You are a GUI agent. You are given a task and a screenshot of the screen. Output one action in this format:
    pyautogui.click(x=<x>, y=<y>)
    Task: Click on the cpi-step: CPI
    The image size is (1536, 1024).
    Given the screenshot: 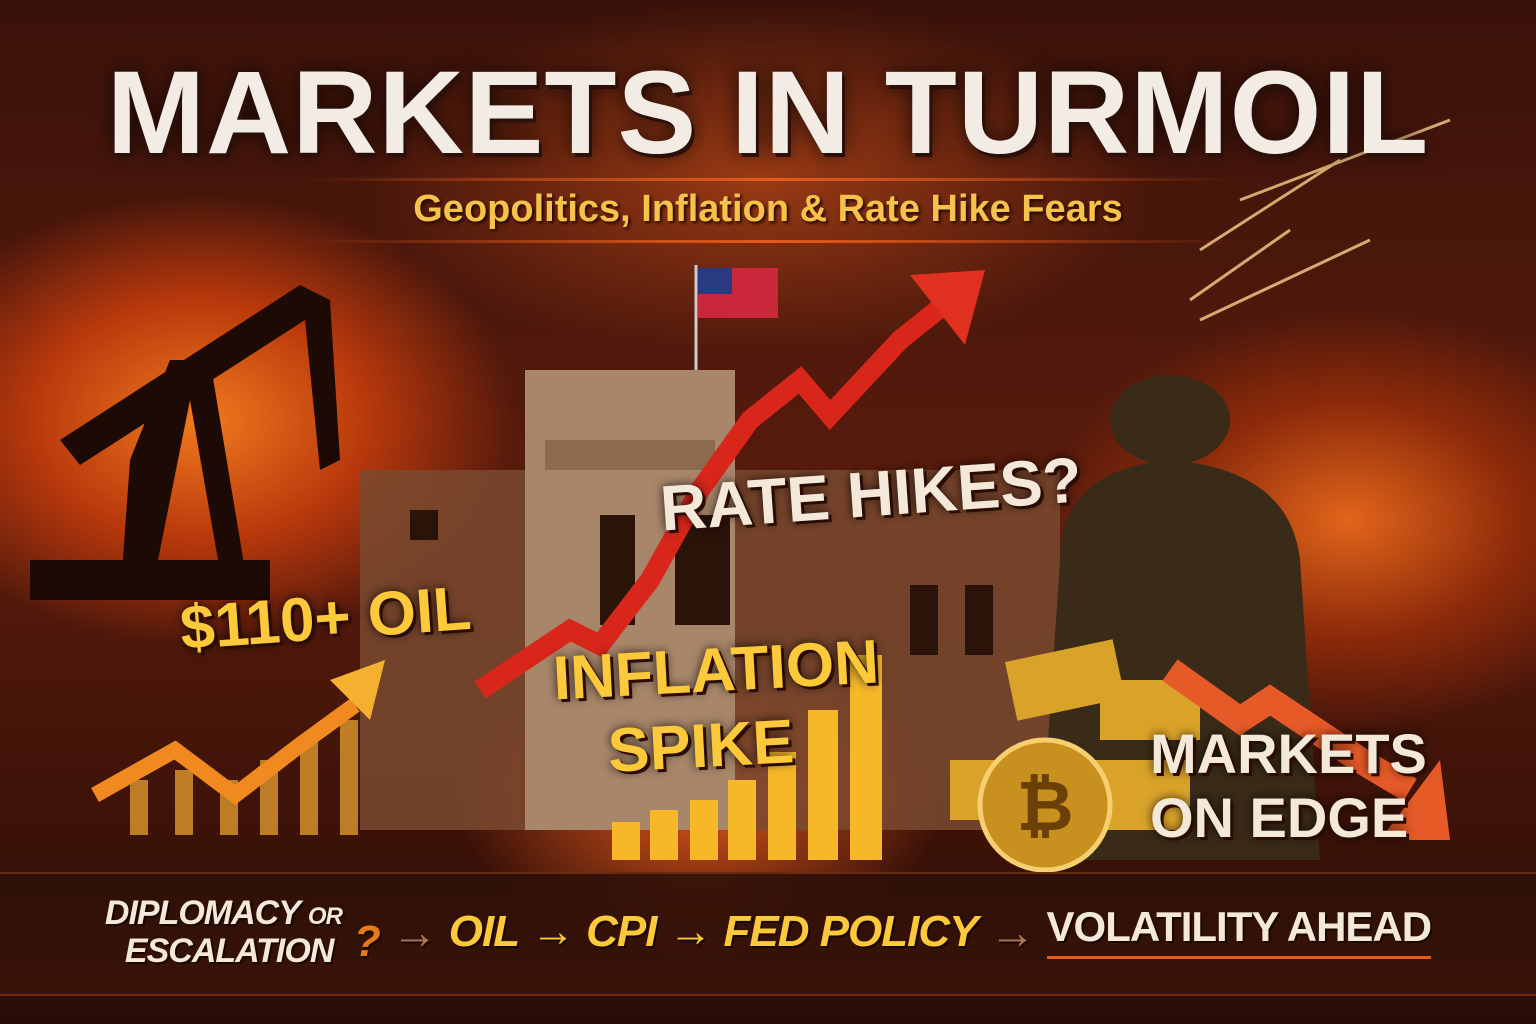 What is the action you would take?
    pyautogui.click(x=621, y=931)
    